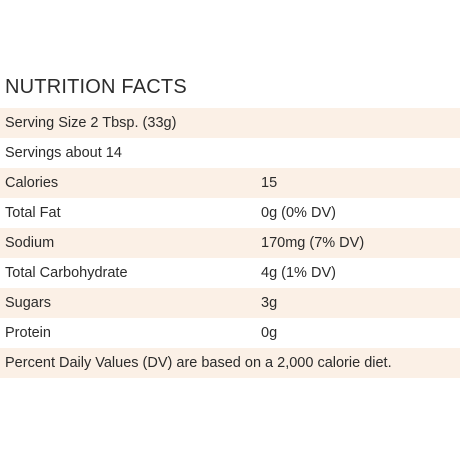 The image size is (460, 460). Describe the element at coordinates (33, 213) in the screenshot. I see `nutrient-label: Total Fat` at that location.